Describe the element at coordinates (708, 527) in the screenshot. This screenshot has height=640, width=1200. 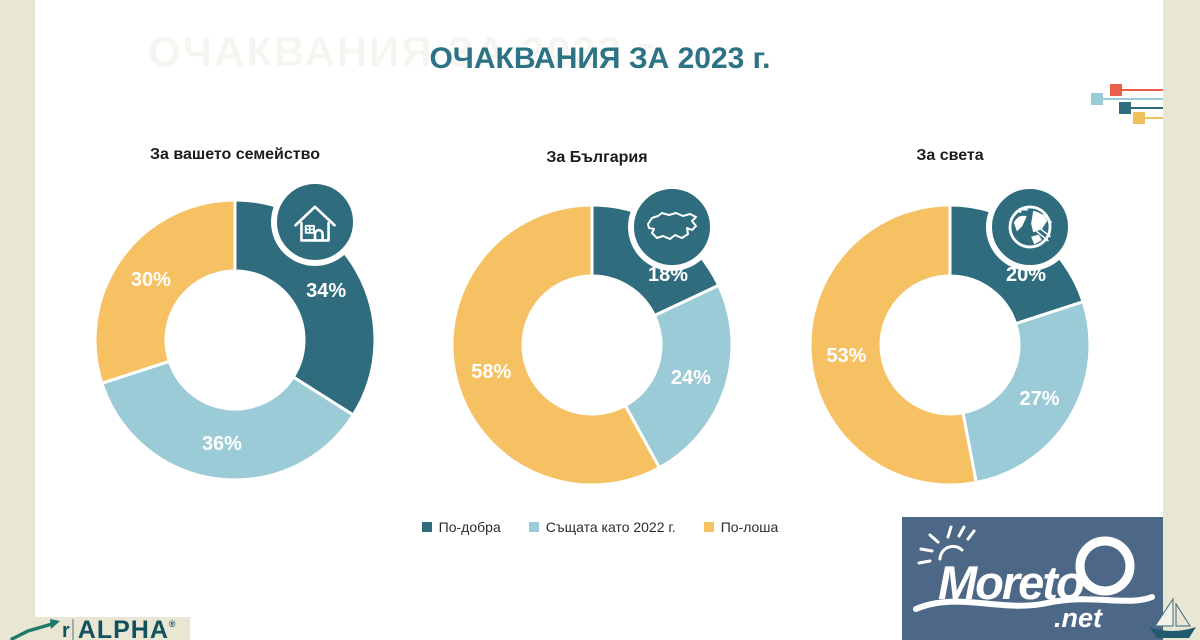
I see `legend-swatch-worse` at that location.